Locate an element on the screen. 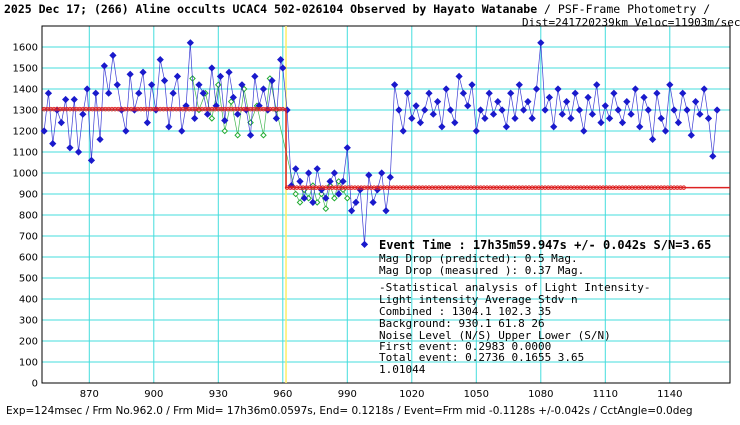  stat-background: Background: 930.1 61.8 26 is located at coordinates (462, 323).